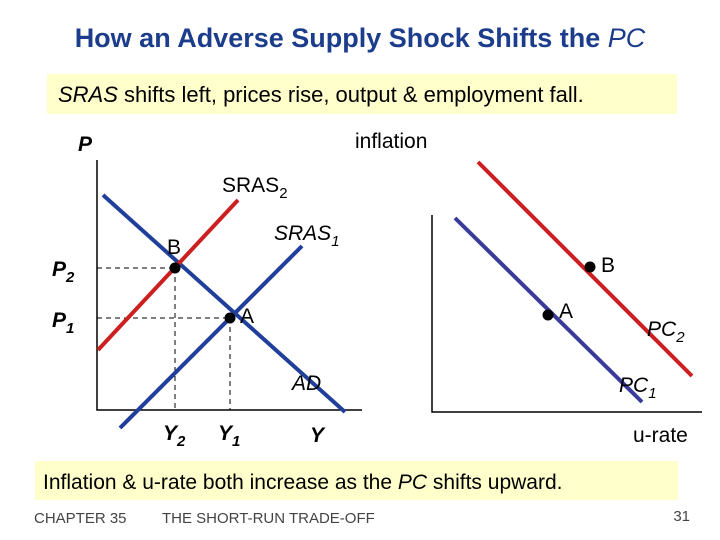  Describe the element at coordinates (318, 435) in the screenshot. I see `x-axis-label: Y` at that location.